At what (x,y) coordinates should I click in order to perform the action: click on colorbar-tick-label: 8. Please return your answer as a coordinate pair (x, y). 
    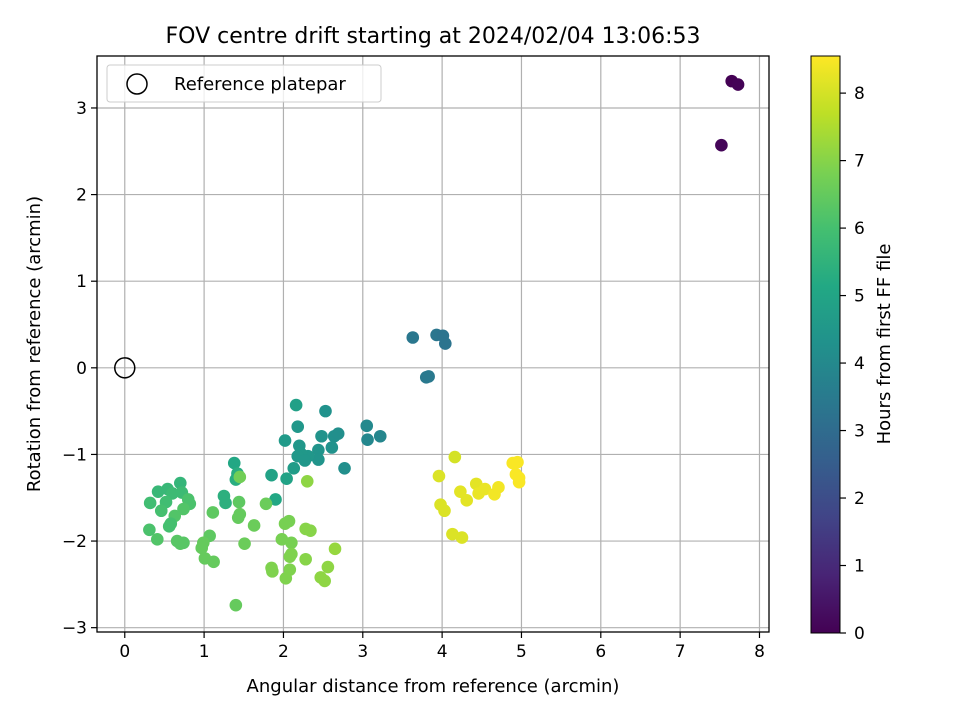
    Looking at the image, I should click on (859, 94).